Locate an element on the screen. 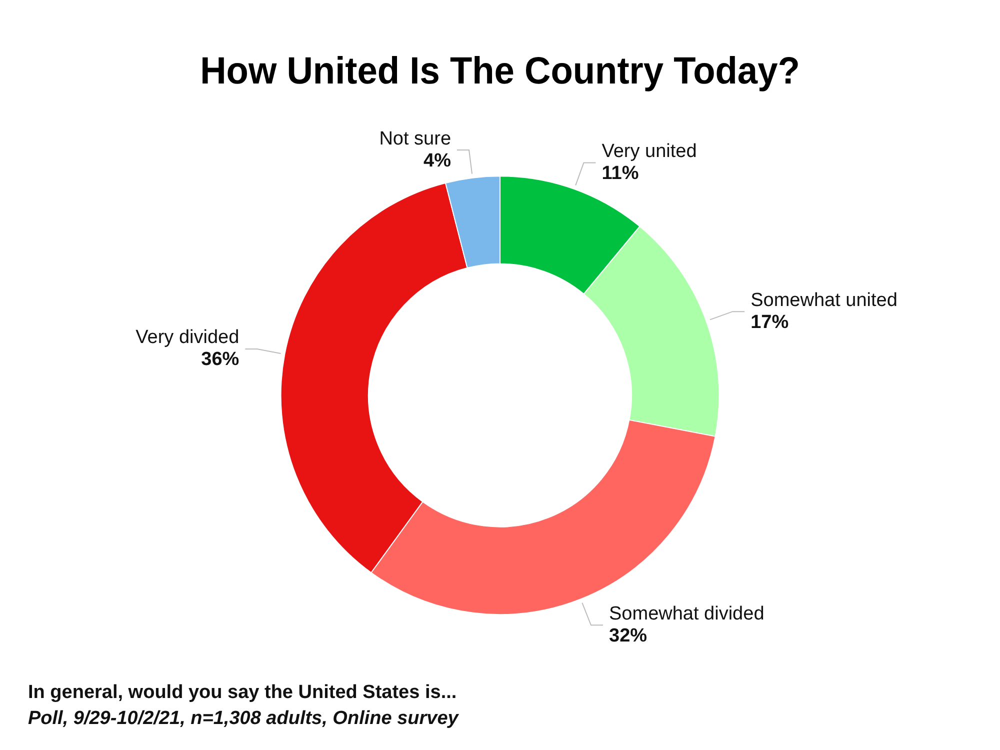 This screenshot has width=1000, height=750. slice-label: Very divided is located at coordinates (188, 337).